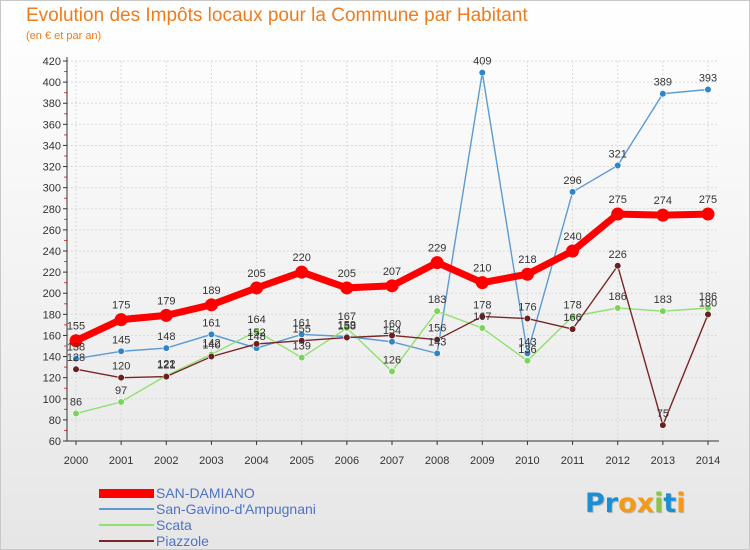  I want to click on data-label: 145, so click(121, 340).